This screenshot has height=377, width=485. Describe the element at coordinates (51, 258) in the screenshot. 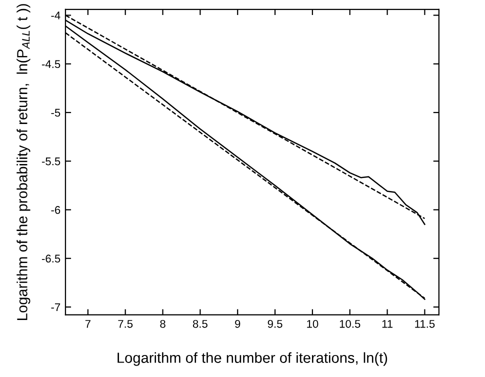

I see `y-tick-label: -6.5` at that location.